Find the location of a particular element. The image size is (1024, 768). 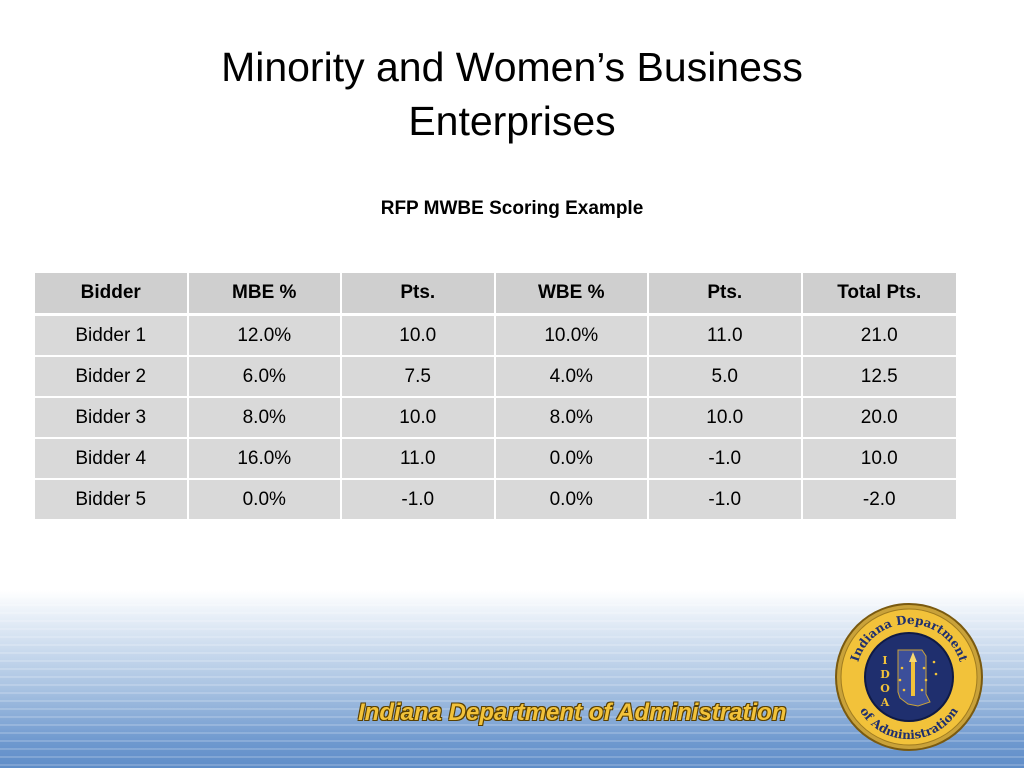

cell-wbe-percent: 10.0% is located at coordinates (572, 336).